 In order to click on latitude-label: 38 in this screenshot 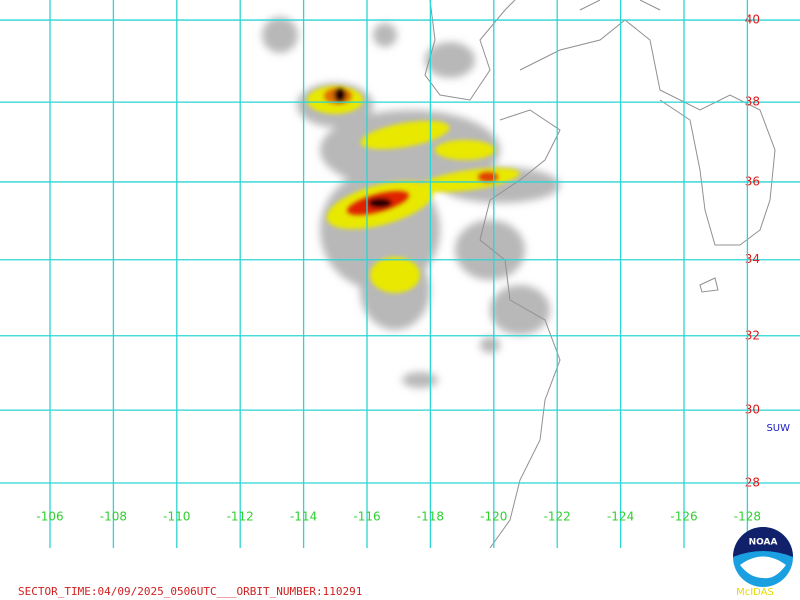, I will do `click(752, 102)`.